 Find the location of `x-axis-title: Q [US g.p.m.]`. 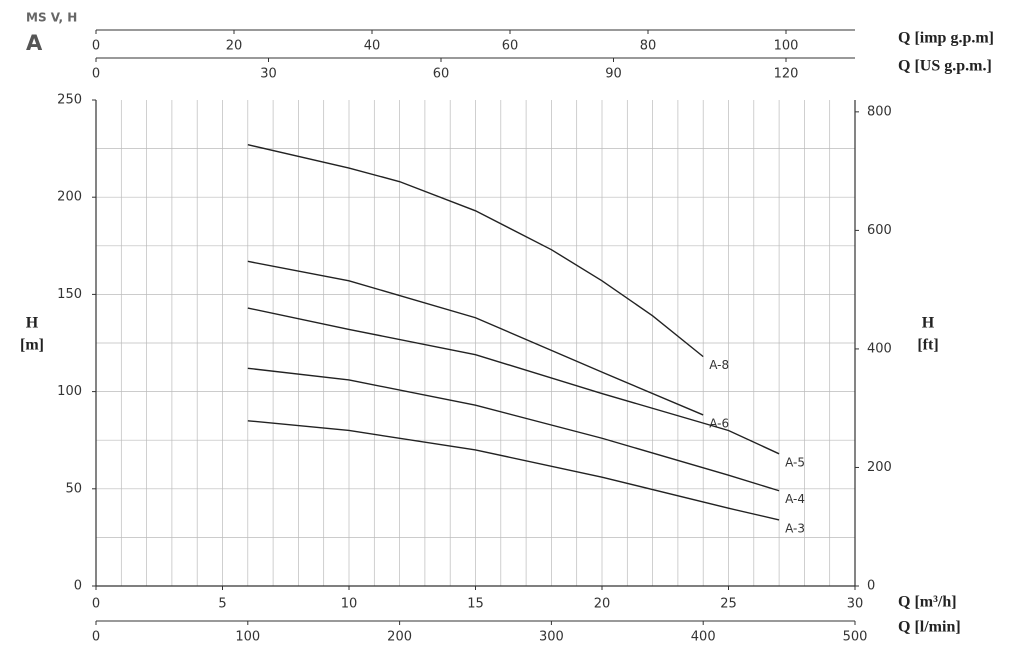

x-axis-title: Q [US g.p.m.] is located at coordinates (945, 66).